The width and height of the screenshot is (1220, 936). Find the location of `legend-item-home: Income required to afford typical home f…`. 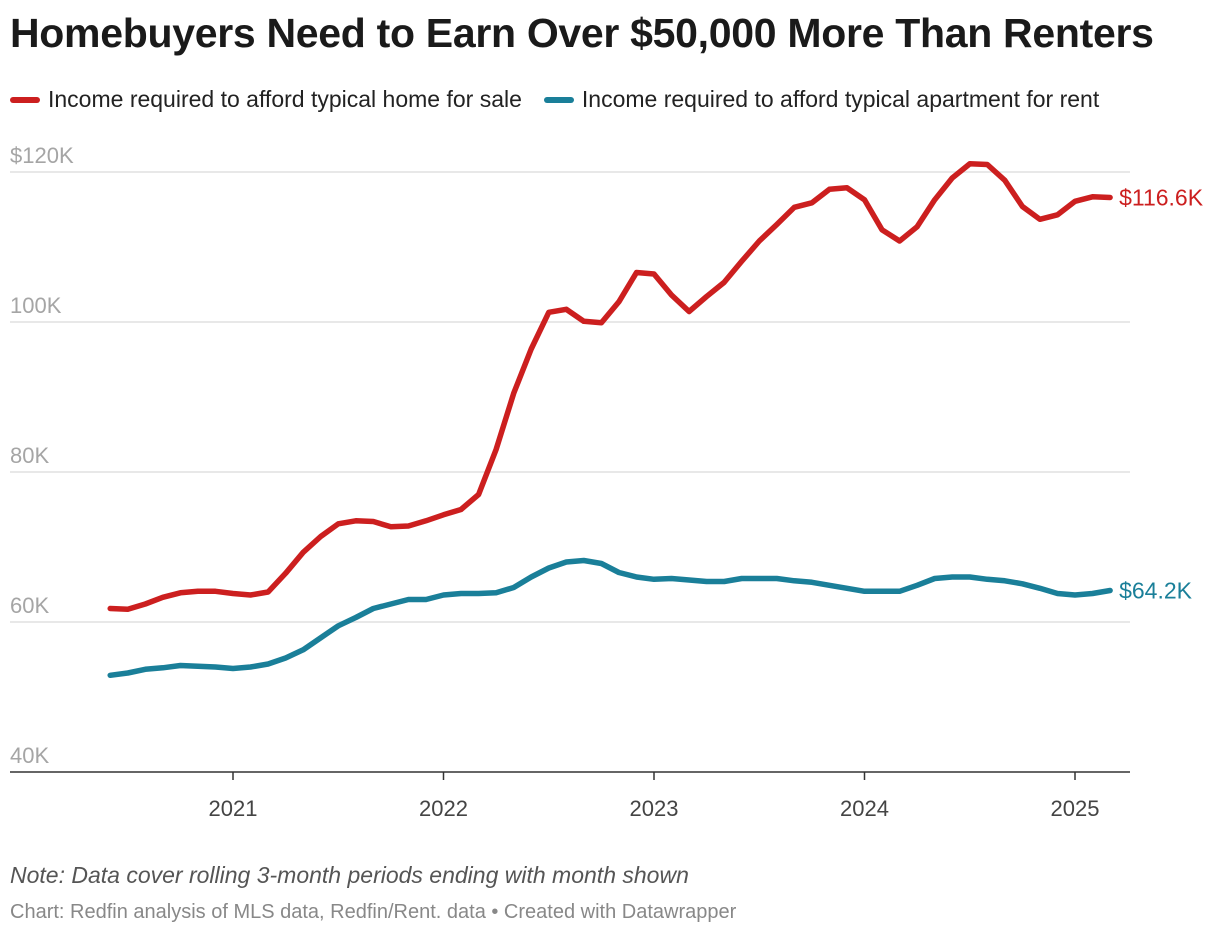

legend-item-home: Income required to afford typical home f… is located at coordinates (266, 99).